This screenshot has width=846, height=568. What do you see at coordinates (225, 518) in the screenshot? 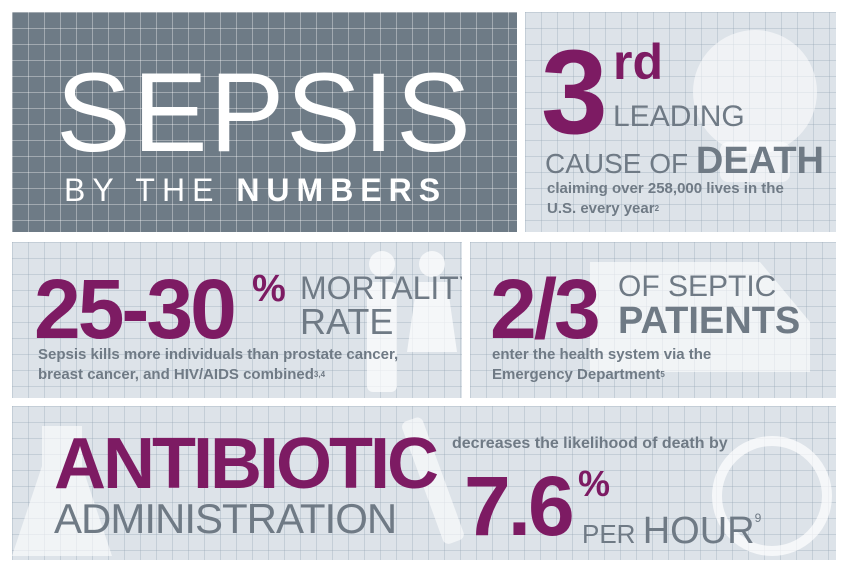
I see `subtitle: ADMINISTRATION` at bounding box center [225, 518].